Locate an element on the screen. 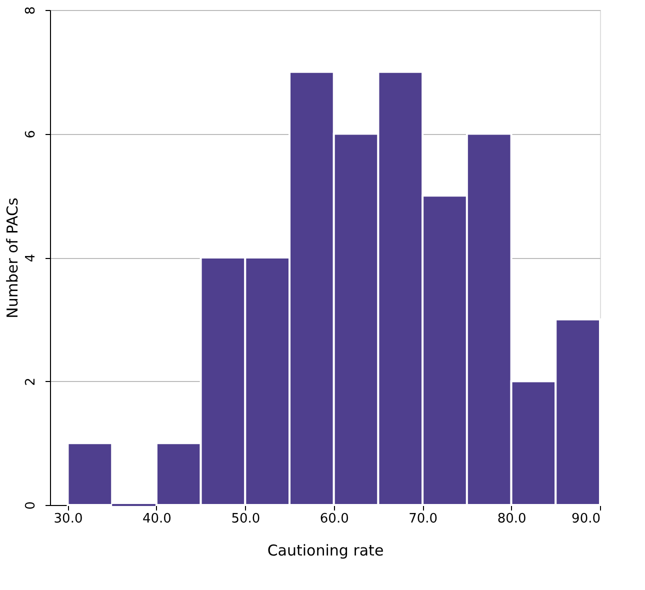  x-tick-label: 70.0 is located at coordinates (423, 519).